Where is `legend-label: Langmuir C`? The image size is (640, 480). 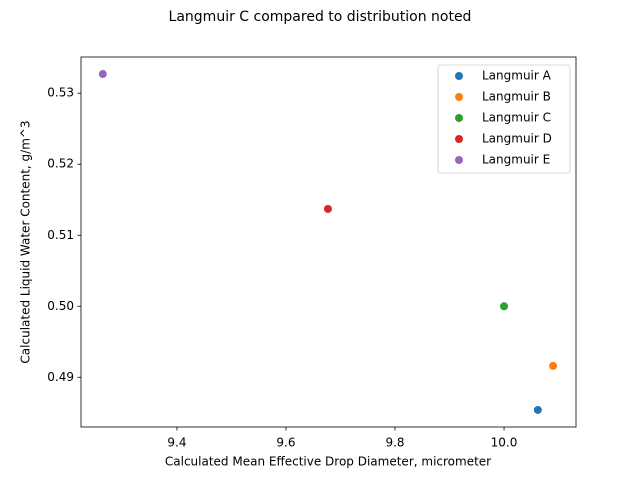 legend-label: Langmuir C is located at coordinates (516, 118).